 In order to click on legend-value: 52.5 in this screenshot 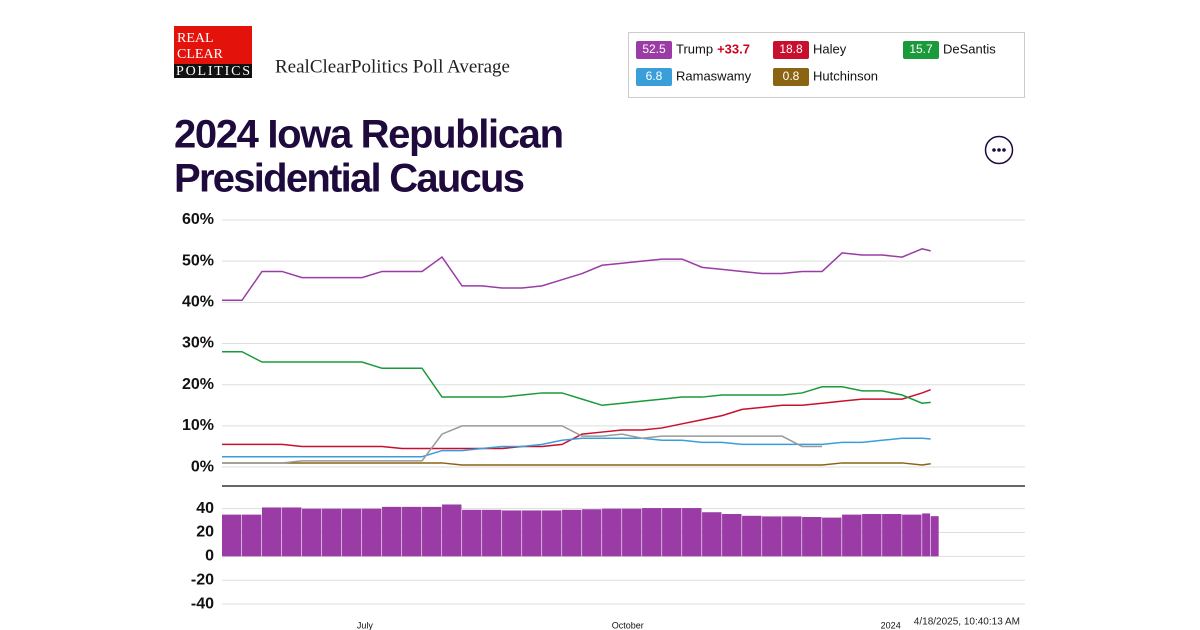, I will do `click(654, 49)`.